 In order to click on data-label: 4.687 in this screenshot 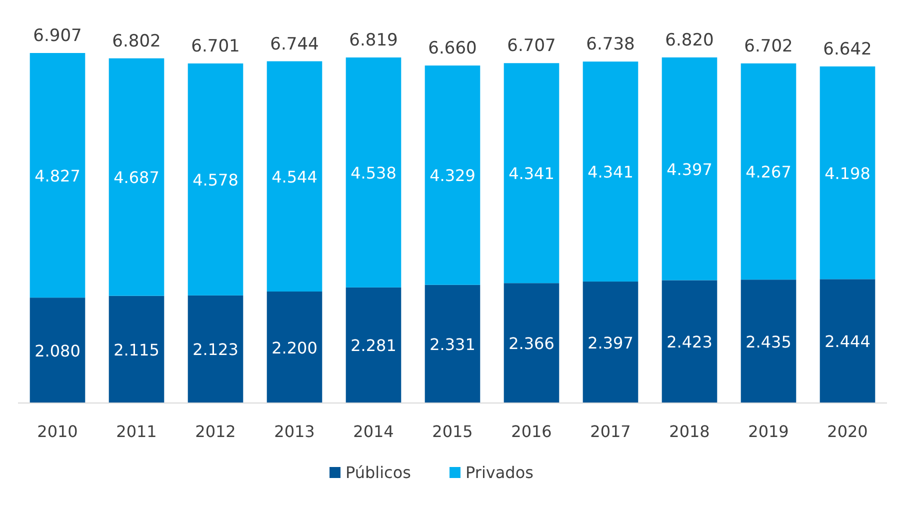, I will do `click(137, 178)`.